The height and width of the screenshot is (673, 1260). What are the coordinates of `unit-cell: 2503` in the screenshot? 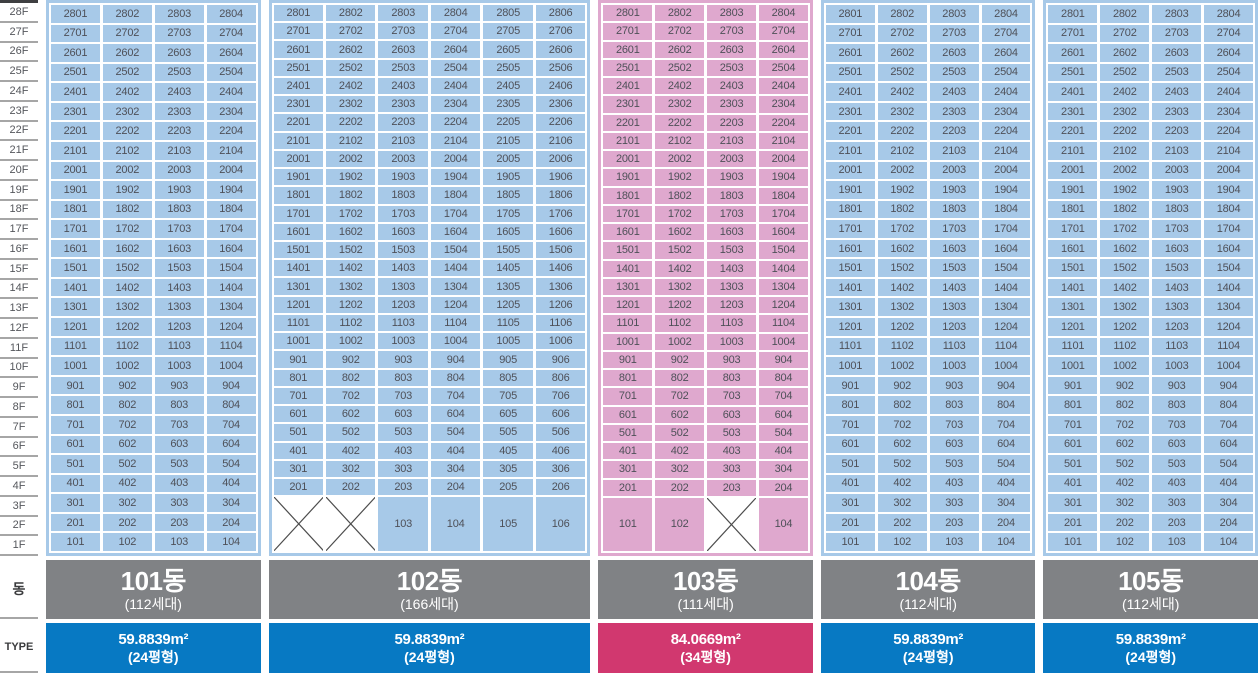 It's located at (954, 72).